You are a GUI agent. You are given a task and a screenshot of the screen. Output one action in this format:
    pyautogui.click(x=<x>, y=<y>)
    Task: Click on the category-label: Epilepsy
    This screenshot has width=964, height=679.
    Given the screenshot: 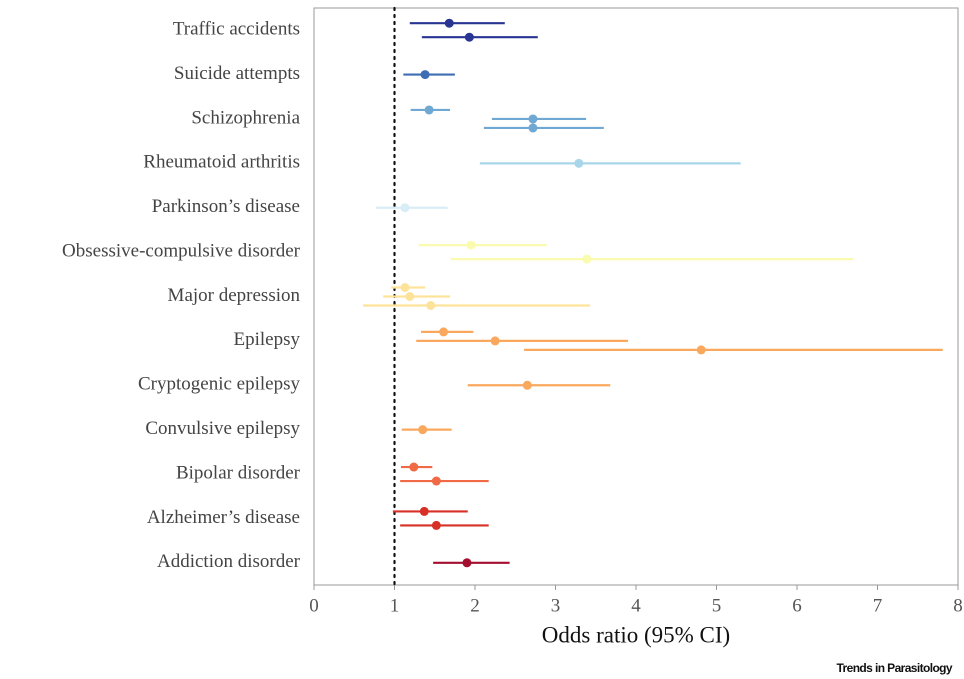 What is the action you would take?
    pyautogui.click(x=267, y=339)
    